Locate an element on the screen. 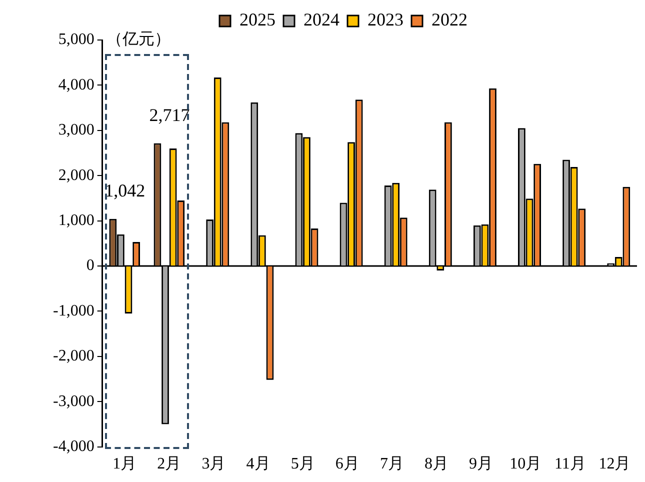  y-tick-label: -4,000 is located at coordinates (73, 447).